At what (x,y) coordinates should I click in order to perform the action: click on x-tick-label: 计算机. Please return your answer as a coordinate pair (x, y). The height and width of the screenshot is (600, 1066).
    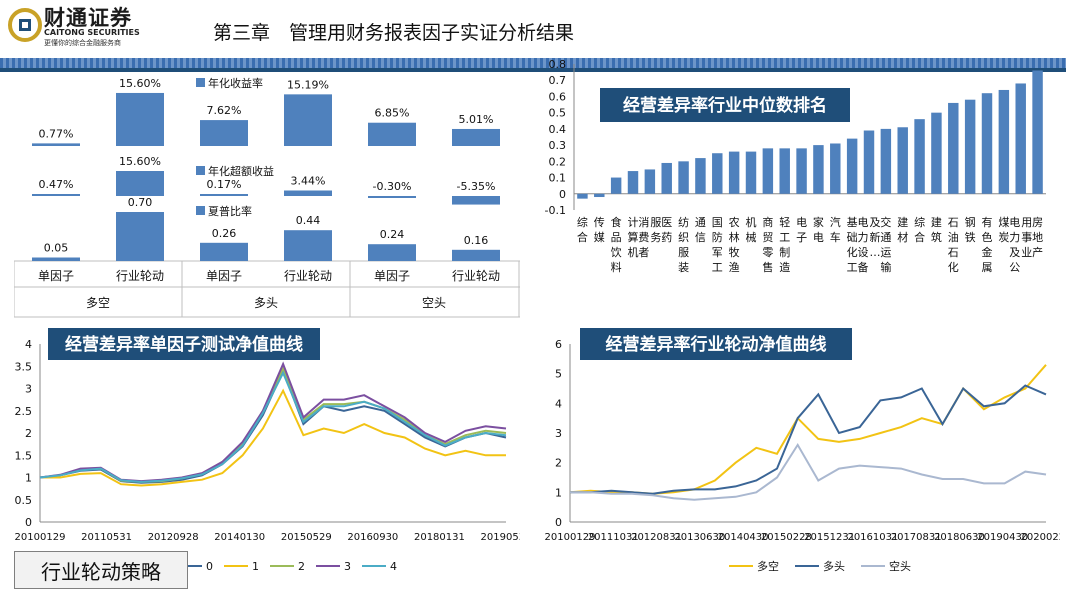
    Looking at the image, I should click on (633, 237).